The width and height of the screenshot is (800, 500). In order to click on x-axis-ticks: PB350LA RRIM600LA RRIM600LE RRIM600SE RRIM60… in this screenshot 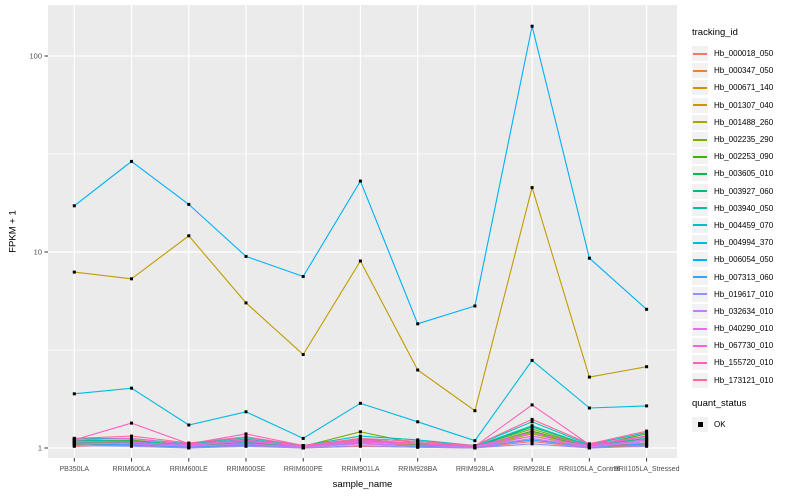, I will do `click(370, 465)`.